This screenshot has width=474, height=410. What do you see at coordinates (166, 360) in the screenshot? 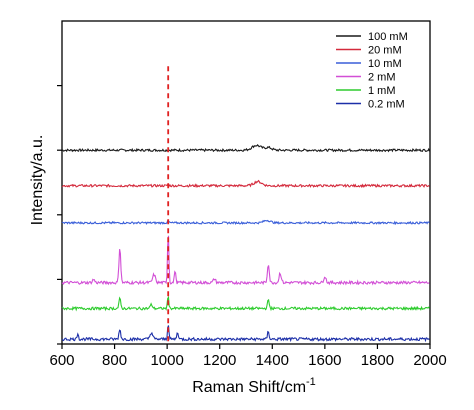
I see `x-tick-label: 1000` at bounding box center [166, 360].